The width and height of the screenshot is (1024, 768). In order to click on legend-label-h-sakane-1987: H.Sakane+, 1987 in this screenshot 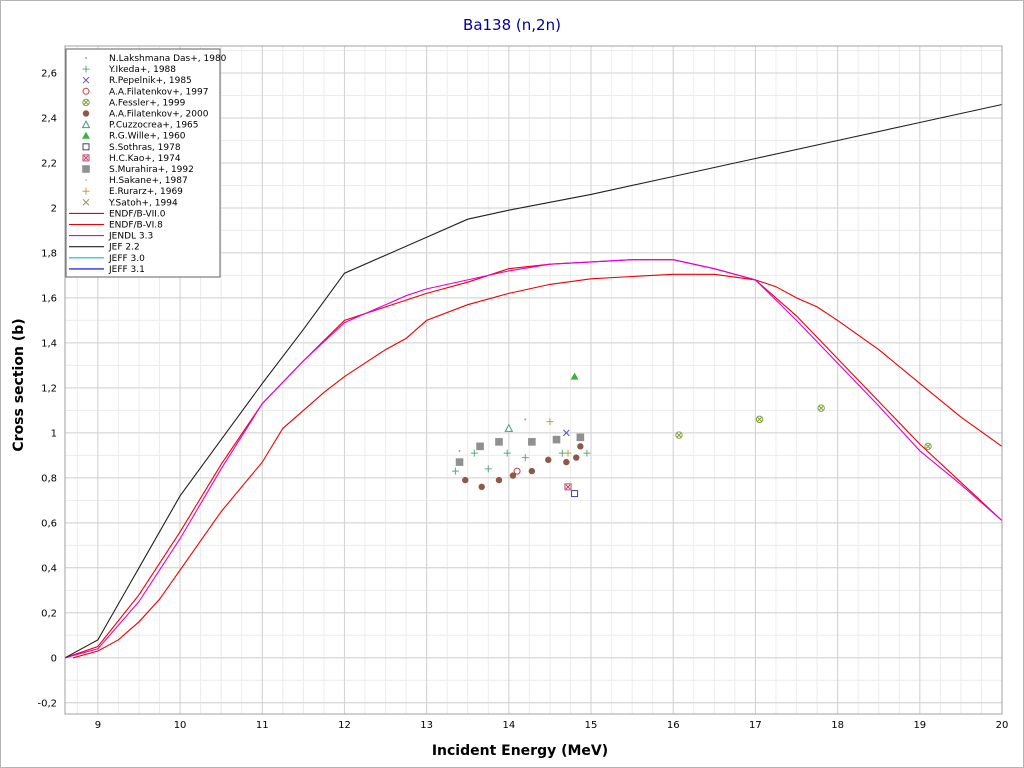, I will do `click(148, 181)`.